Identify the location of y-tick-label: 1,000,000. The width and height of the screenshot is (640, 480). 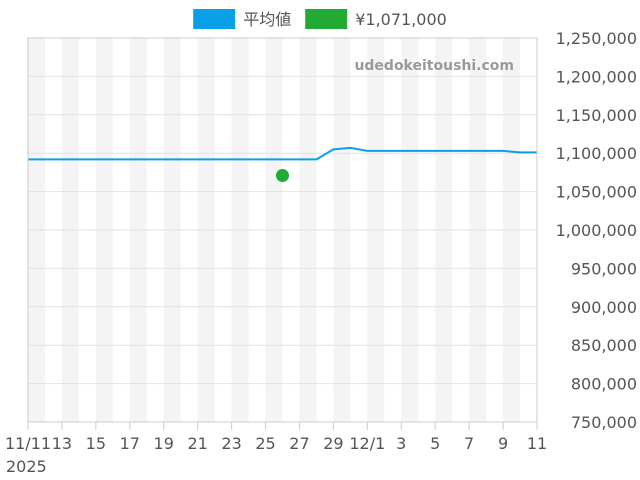
(596, 230).